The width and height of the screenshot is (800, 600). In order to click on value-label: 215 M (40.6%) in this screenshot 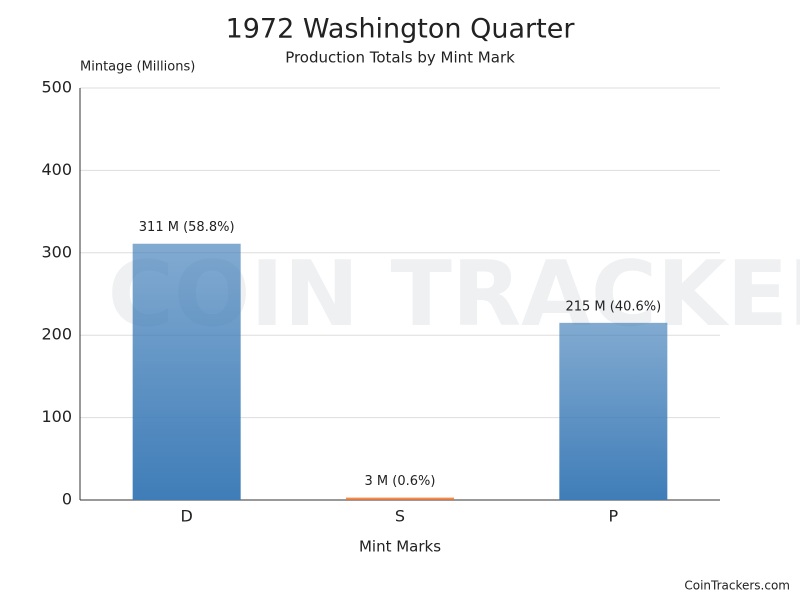, I will do `click(613, 306)`.